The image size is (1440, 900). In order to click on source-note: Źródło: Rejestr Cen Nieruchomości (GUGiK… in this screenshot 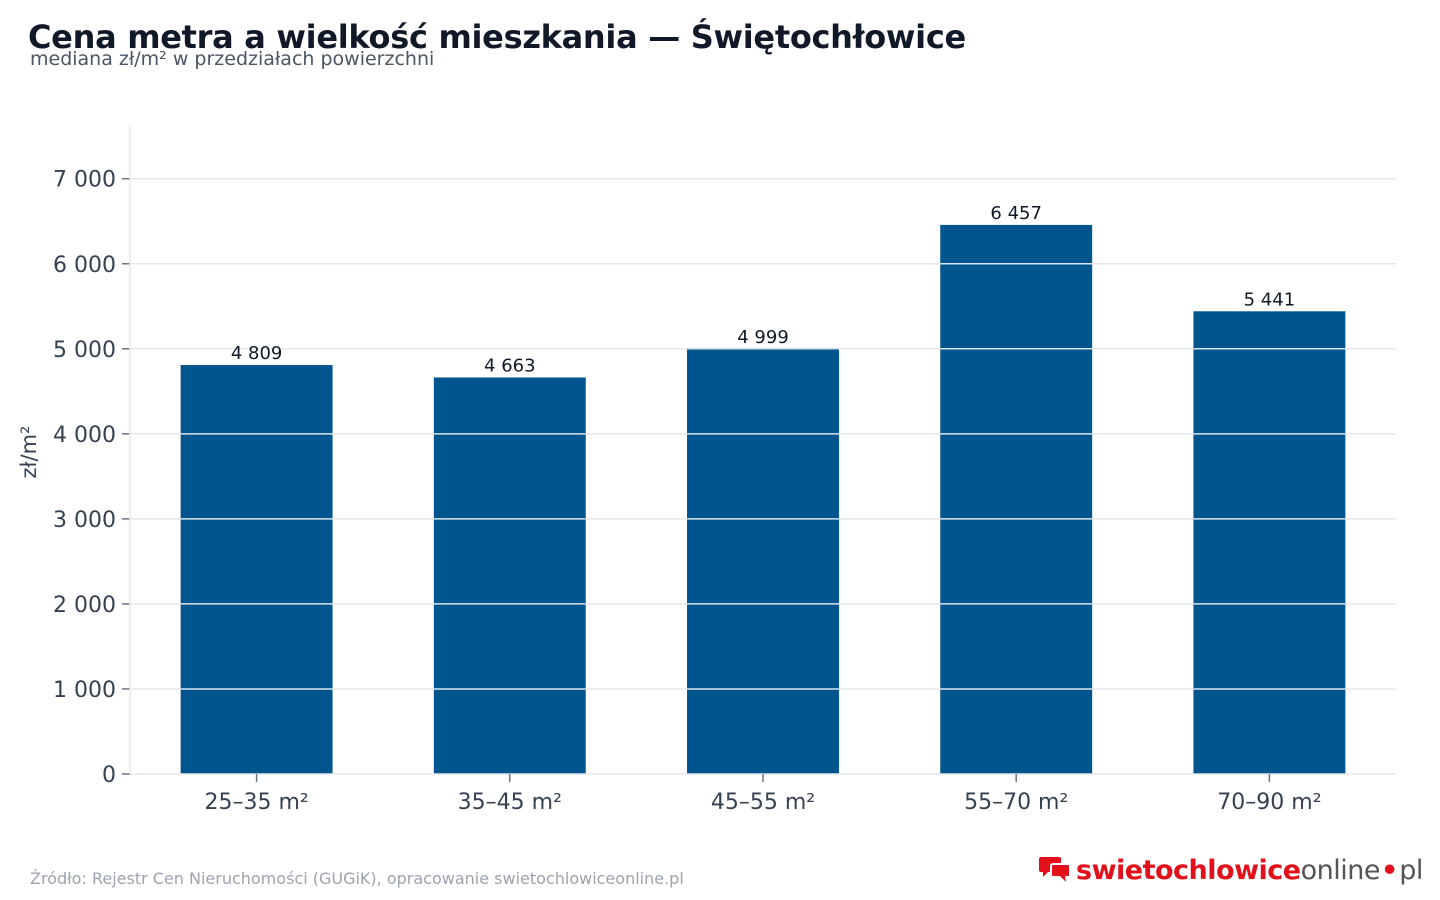, I will do `click(357, 878)`.